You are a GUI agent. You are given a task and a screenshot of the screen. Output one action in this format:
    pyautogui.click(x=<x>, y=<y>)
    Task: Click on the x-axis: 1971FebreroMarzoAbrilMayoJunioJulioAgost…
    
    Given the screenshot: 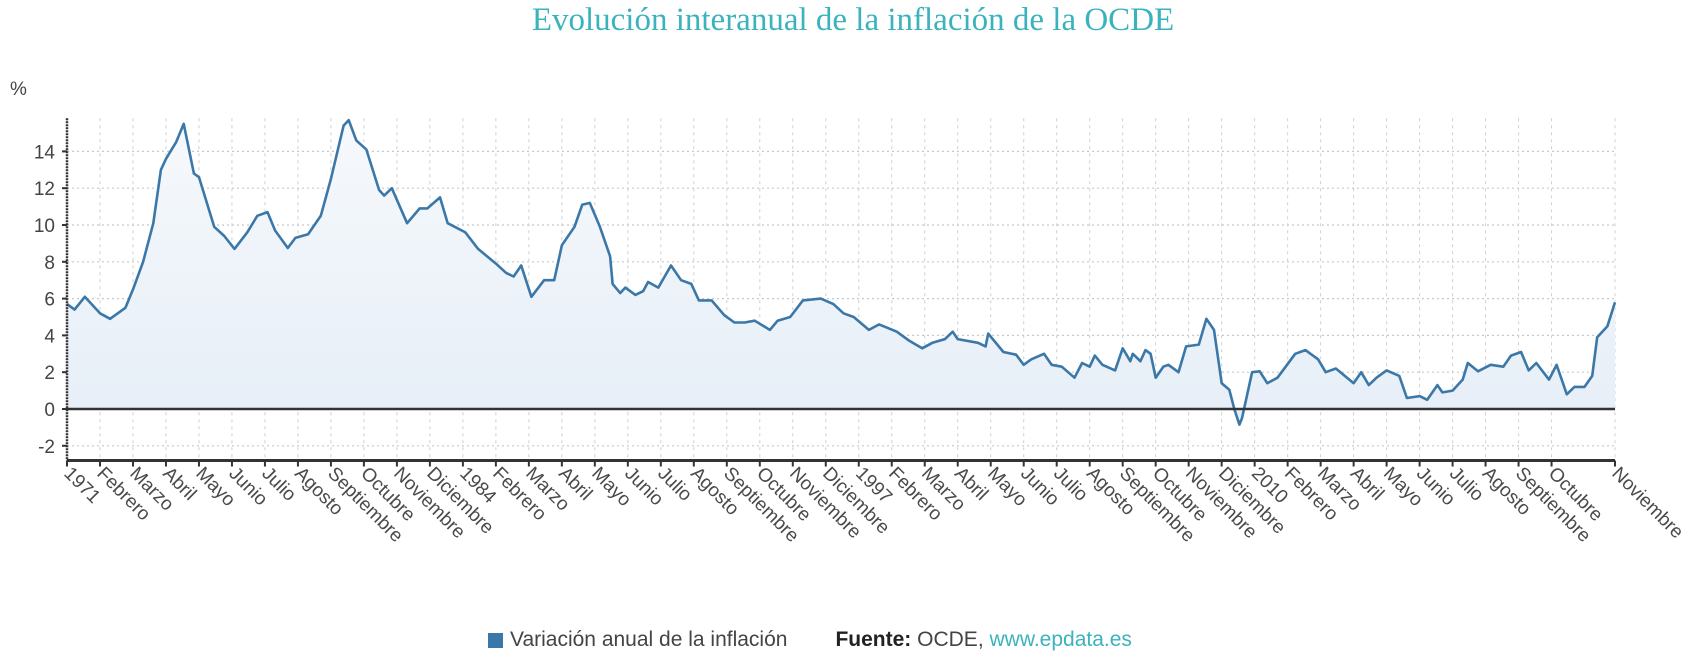 What is the action you would take?
    pyautogui.click(x=873, y=503)
    